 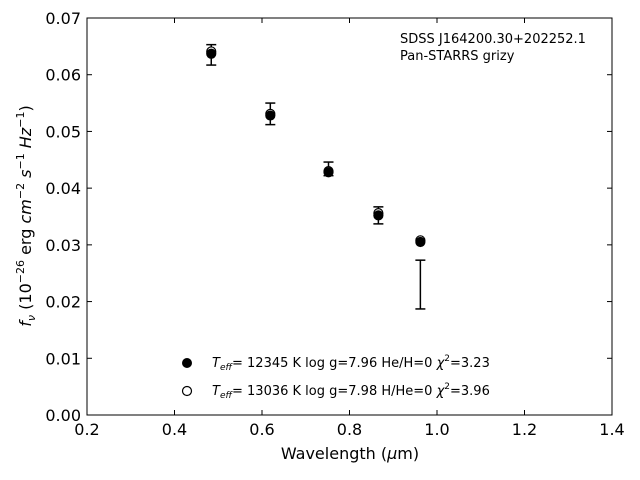 What do you see at coordinates (187, 363) in the screenshot?
I see `legend-marker-filled` at bounding box center [187, 363].